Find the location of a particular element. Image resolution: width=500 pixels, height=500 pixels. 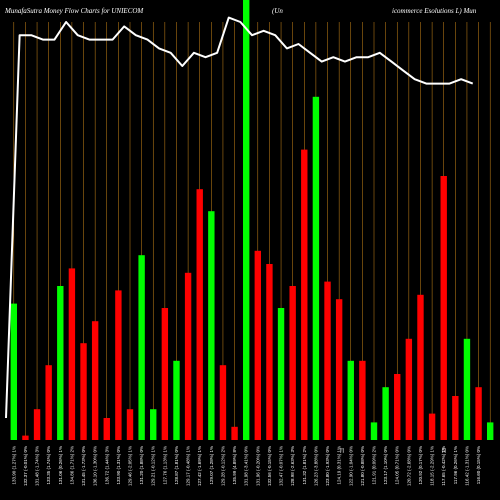

x-tick-label: 127.42 (-1.69%) 1% is located at coordinates (199, 466).